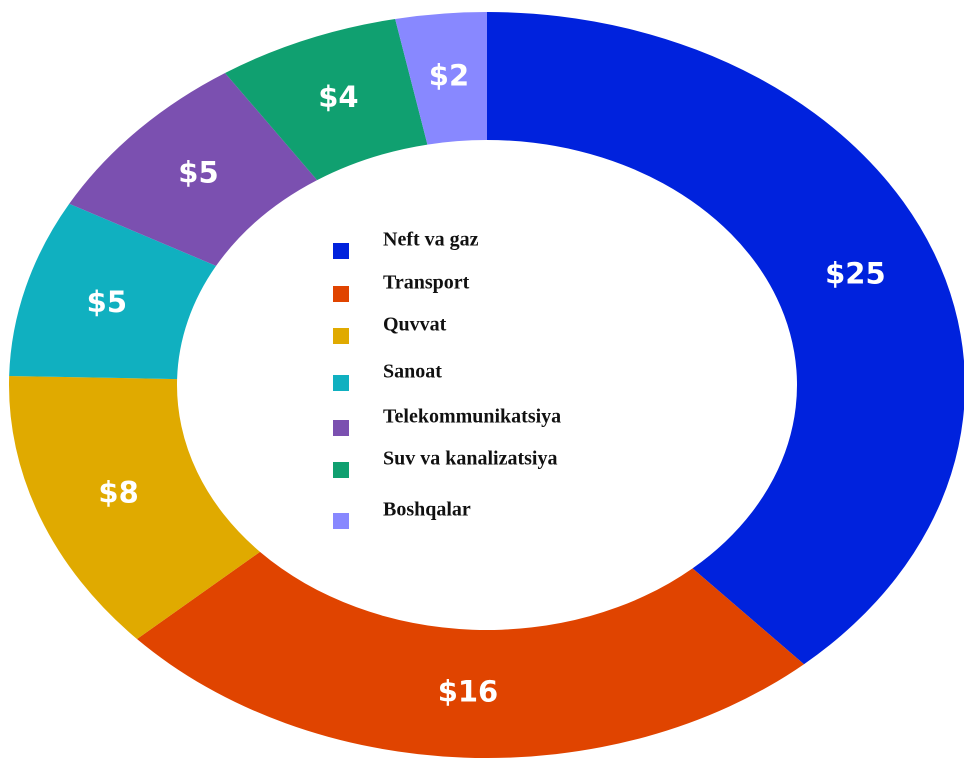  Describe the element at coordinates (415, 325) in the screenshot. I see `legend-label: Quvvat` at that location.